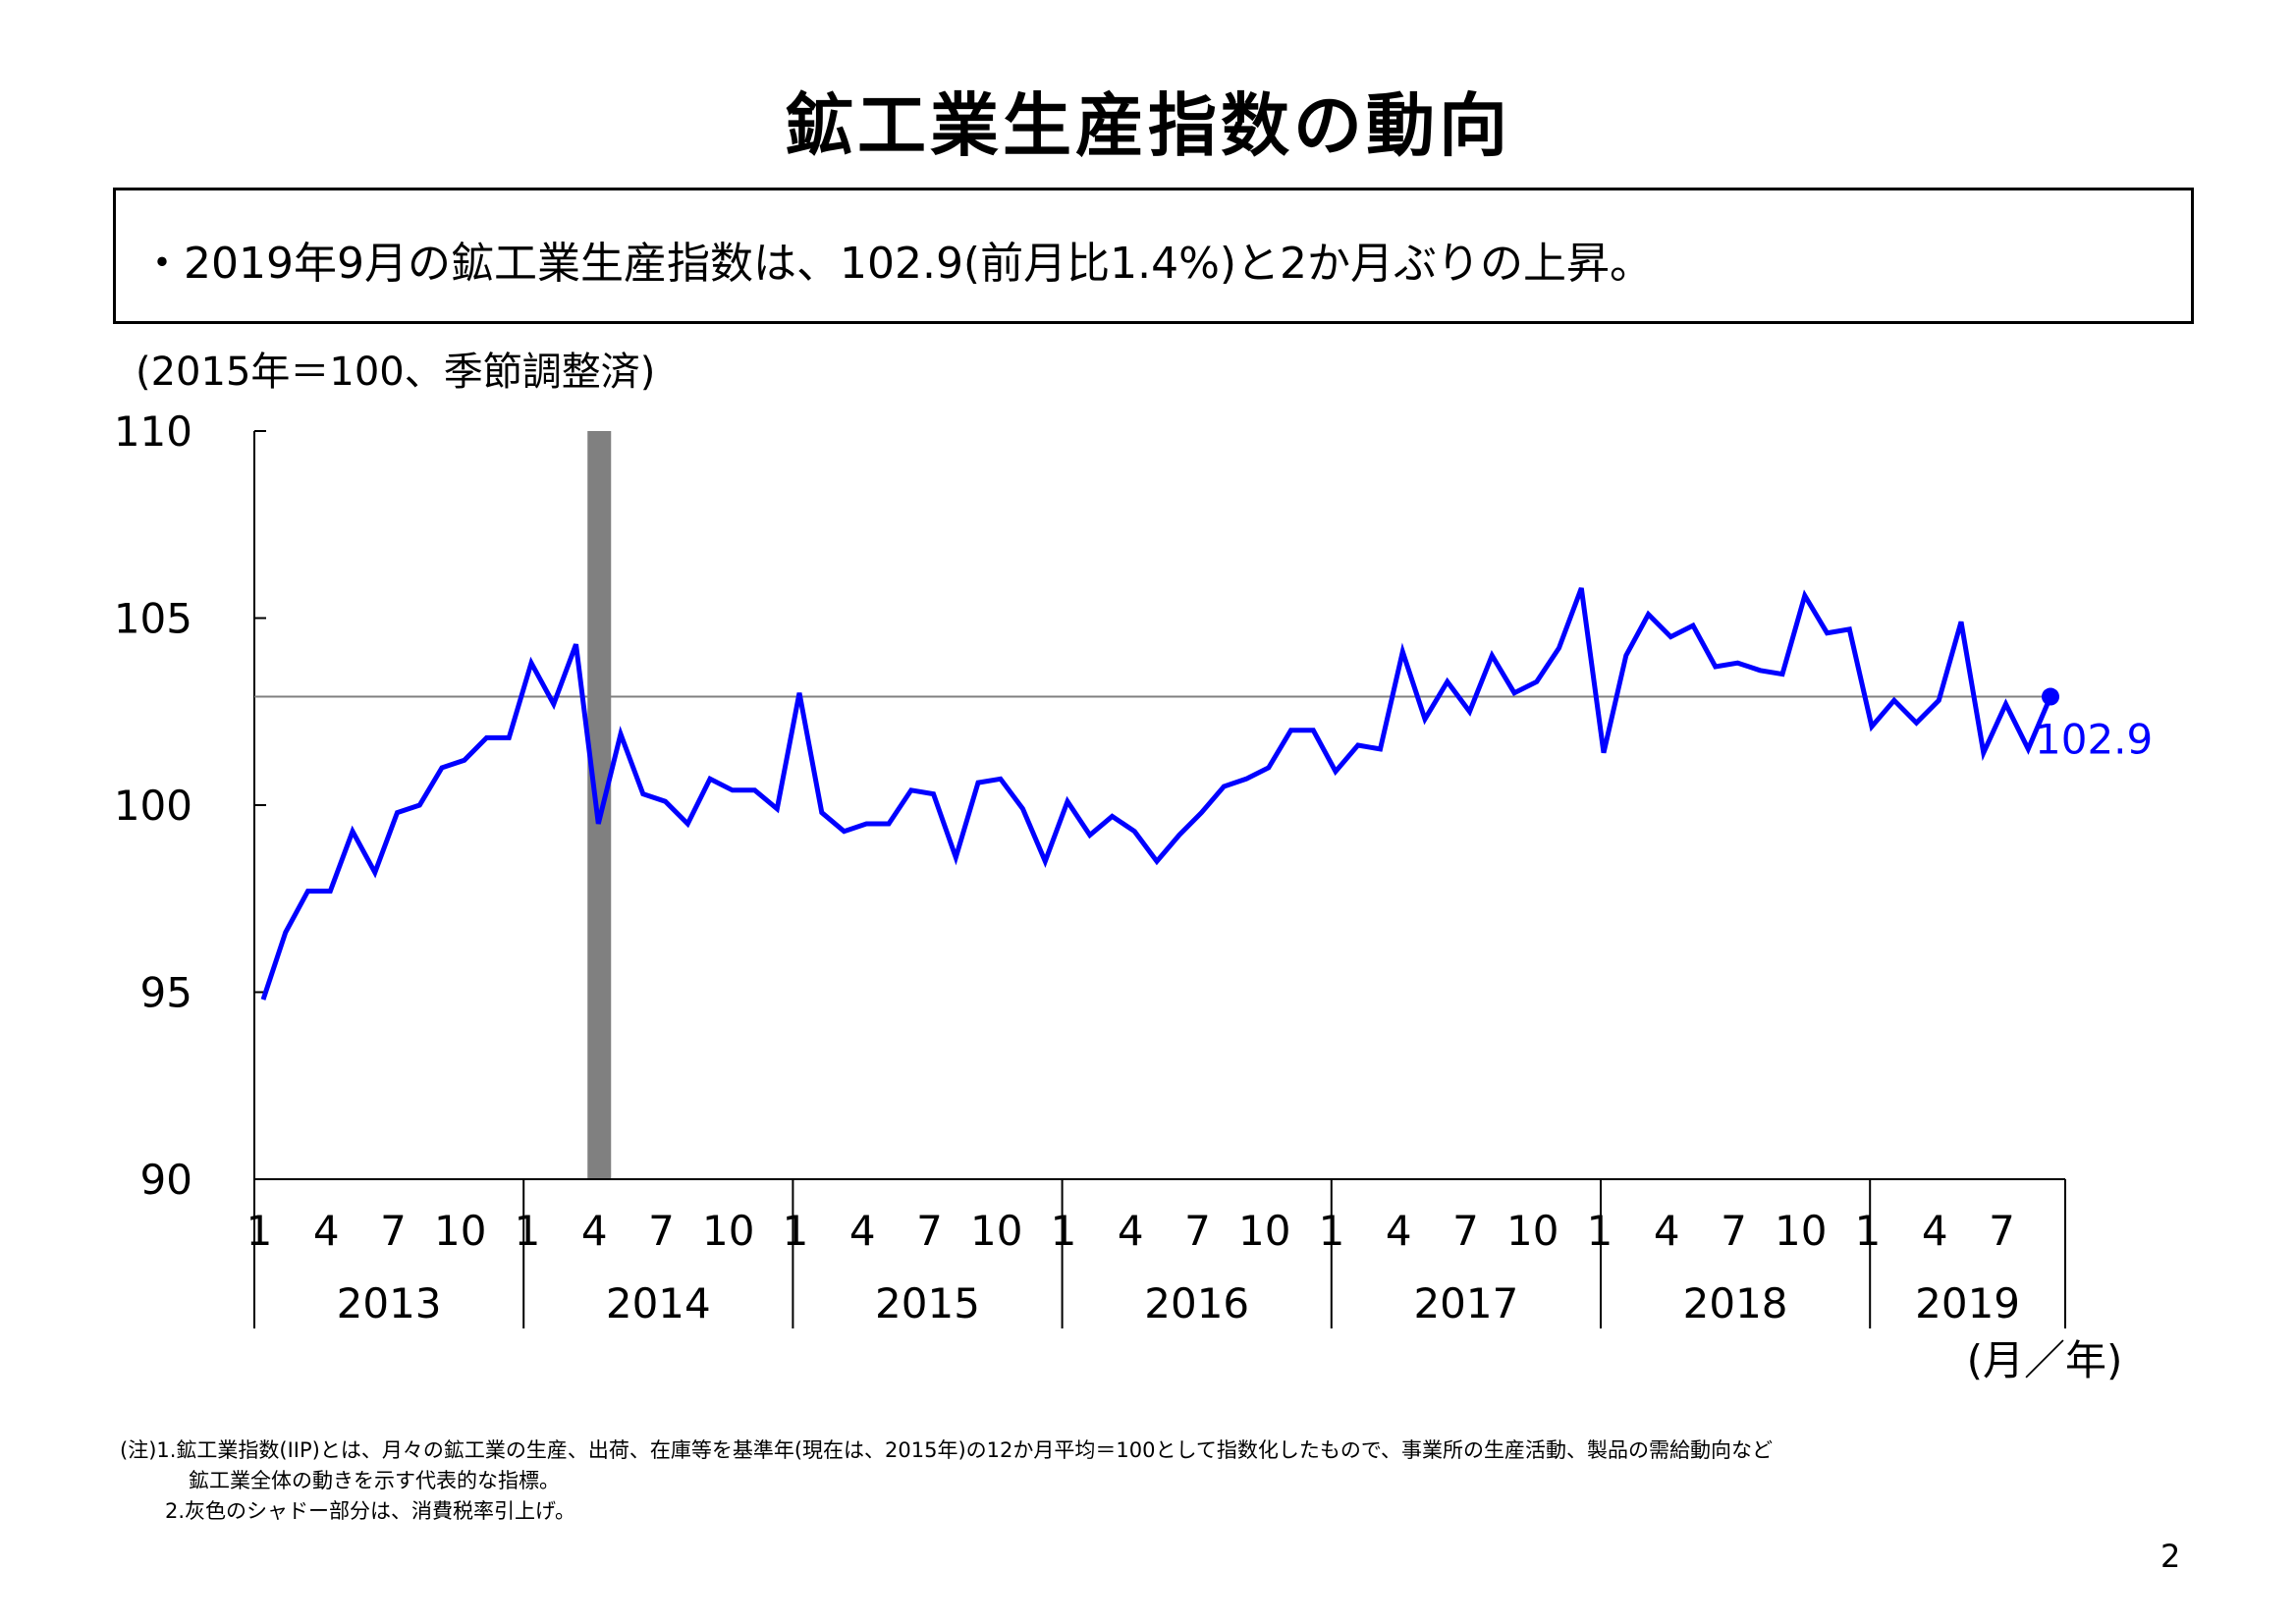  What do you see at coordinates (1465, 1303) in the screenshot?
I see `year-label: 2017` at bounding box center [1465, 1303].